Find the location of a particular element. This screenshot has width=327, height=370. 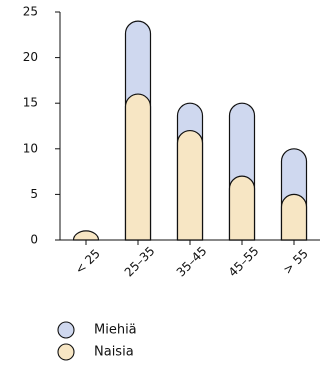

legend-label-naisia: Naisia is located at coordinates (114, 352).